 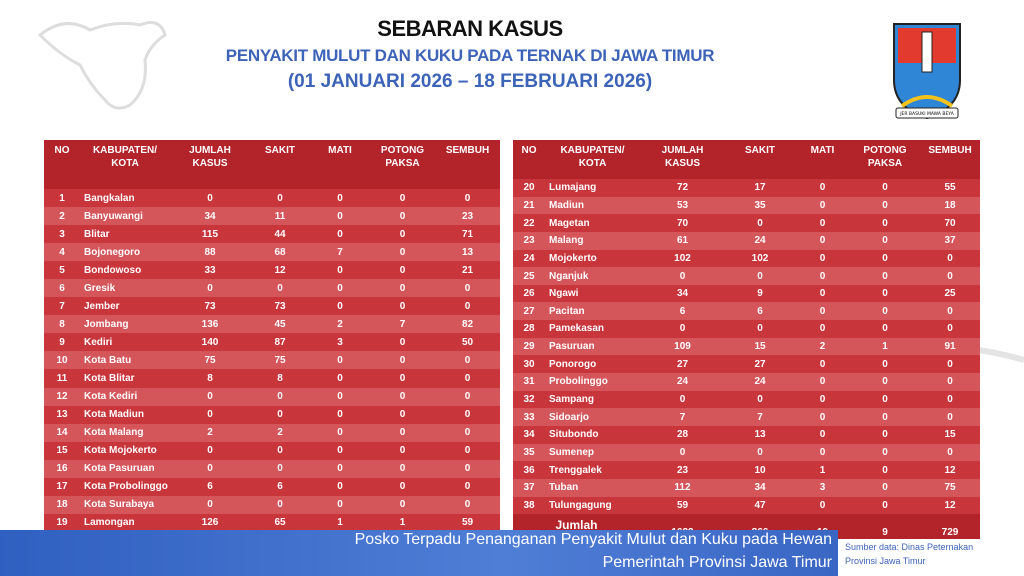 What do you see at coordinates (529, 276) in the screenshot?
I see `no-cell: 25` at bounding box center [529, 276].